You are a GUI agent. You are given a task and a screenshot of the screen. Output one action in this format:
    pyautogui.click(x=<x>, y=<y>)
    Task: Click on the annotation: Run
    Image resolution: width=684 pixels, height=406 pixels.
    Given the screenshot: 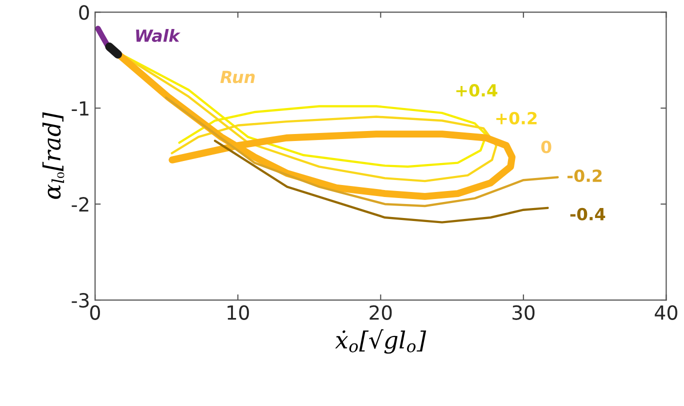 What is the action you would take?
    pyautogui.click(x=237, y=77)
    